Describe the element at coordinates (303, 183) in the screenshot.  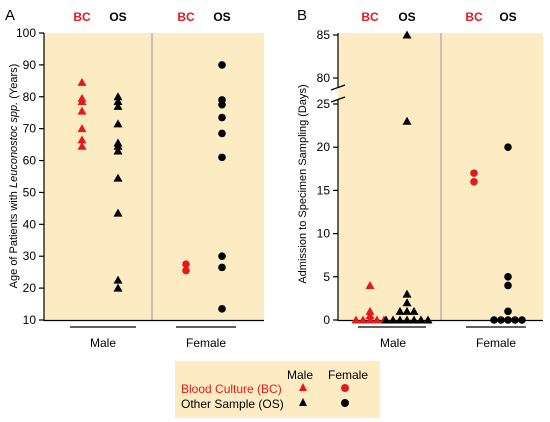
I see `panel-b-y-axis-label: Admission to Specimen Sampling (Days)` at that location.